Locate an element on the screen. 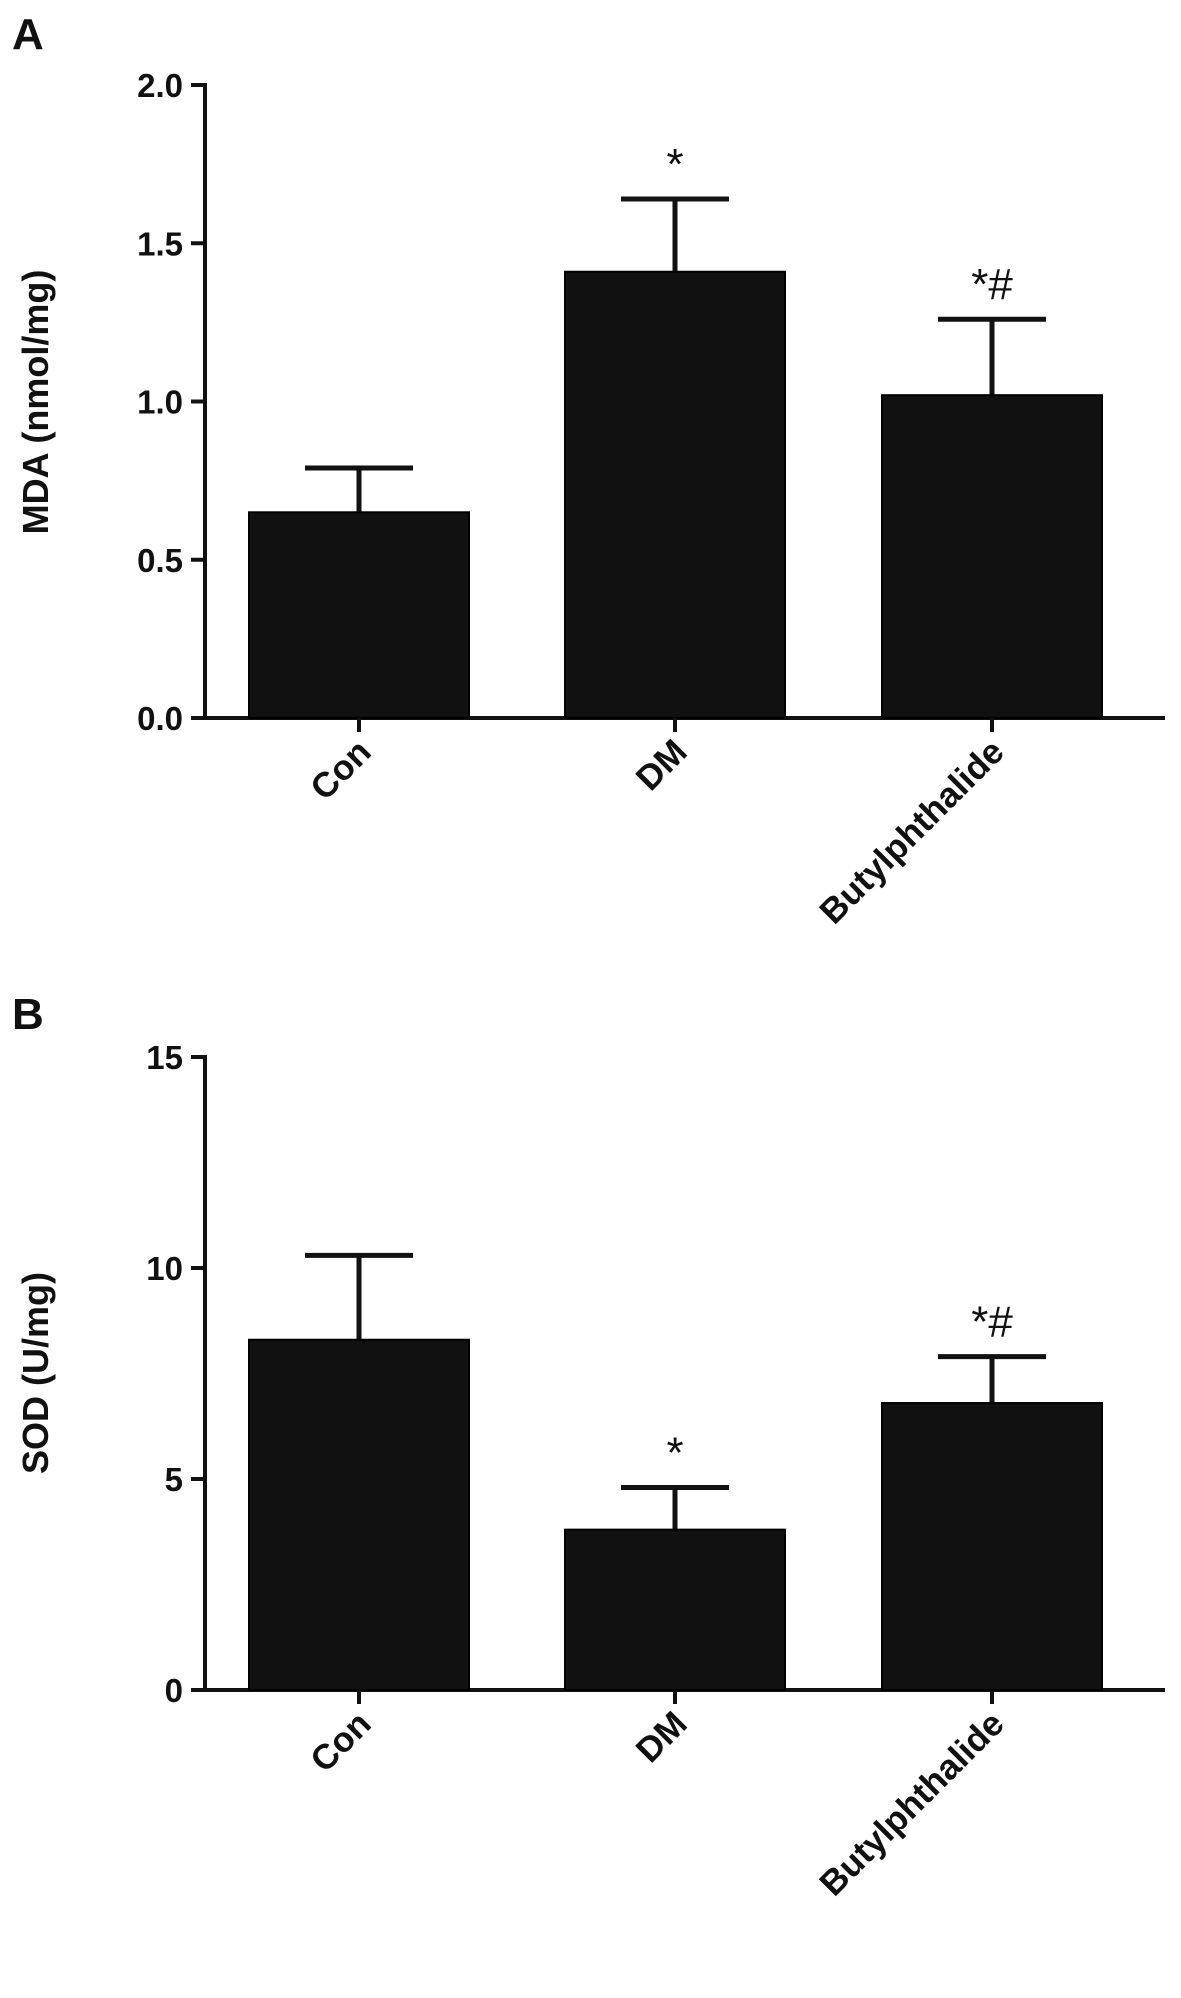 The height and width of the screenshot is (1998, 1181). y-axis-label: SOD (U/mg) is located at coordinates (35, 1373).